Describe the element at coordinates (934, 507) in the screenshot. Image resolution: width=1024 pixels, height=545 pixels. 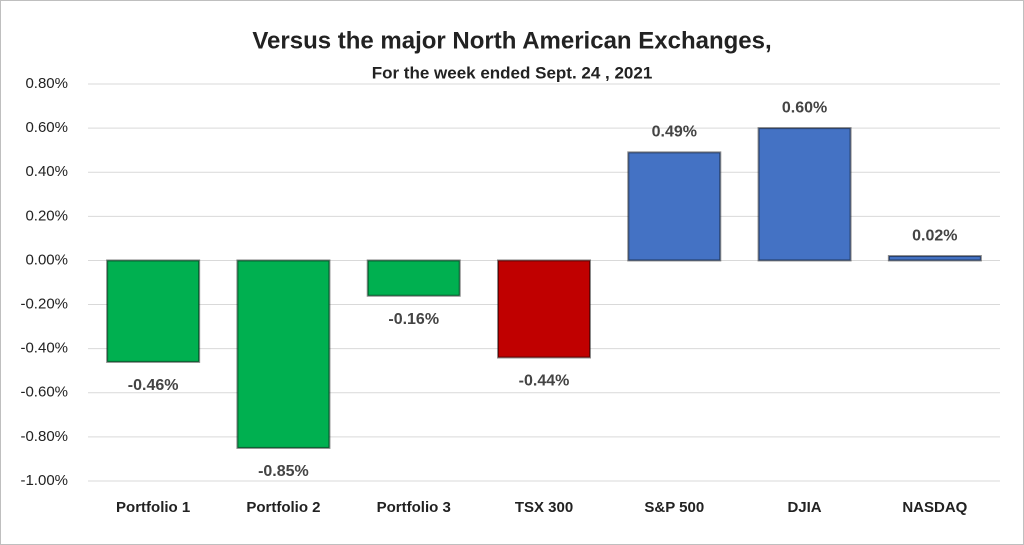
I see `x-tick-label: NASDAQ` at that location.